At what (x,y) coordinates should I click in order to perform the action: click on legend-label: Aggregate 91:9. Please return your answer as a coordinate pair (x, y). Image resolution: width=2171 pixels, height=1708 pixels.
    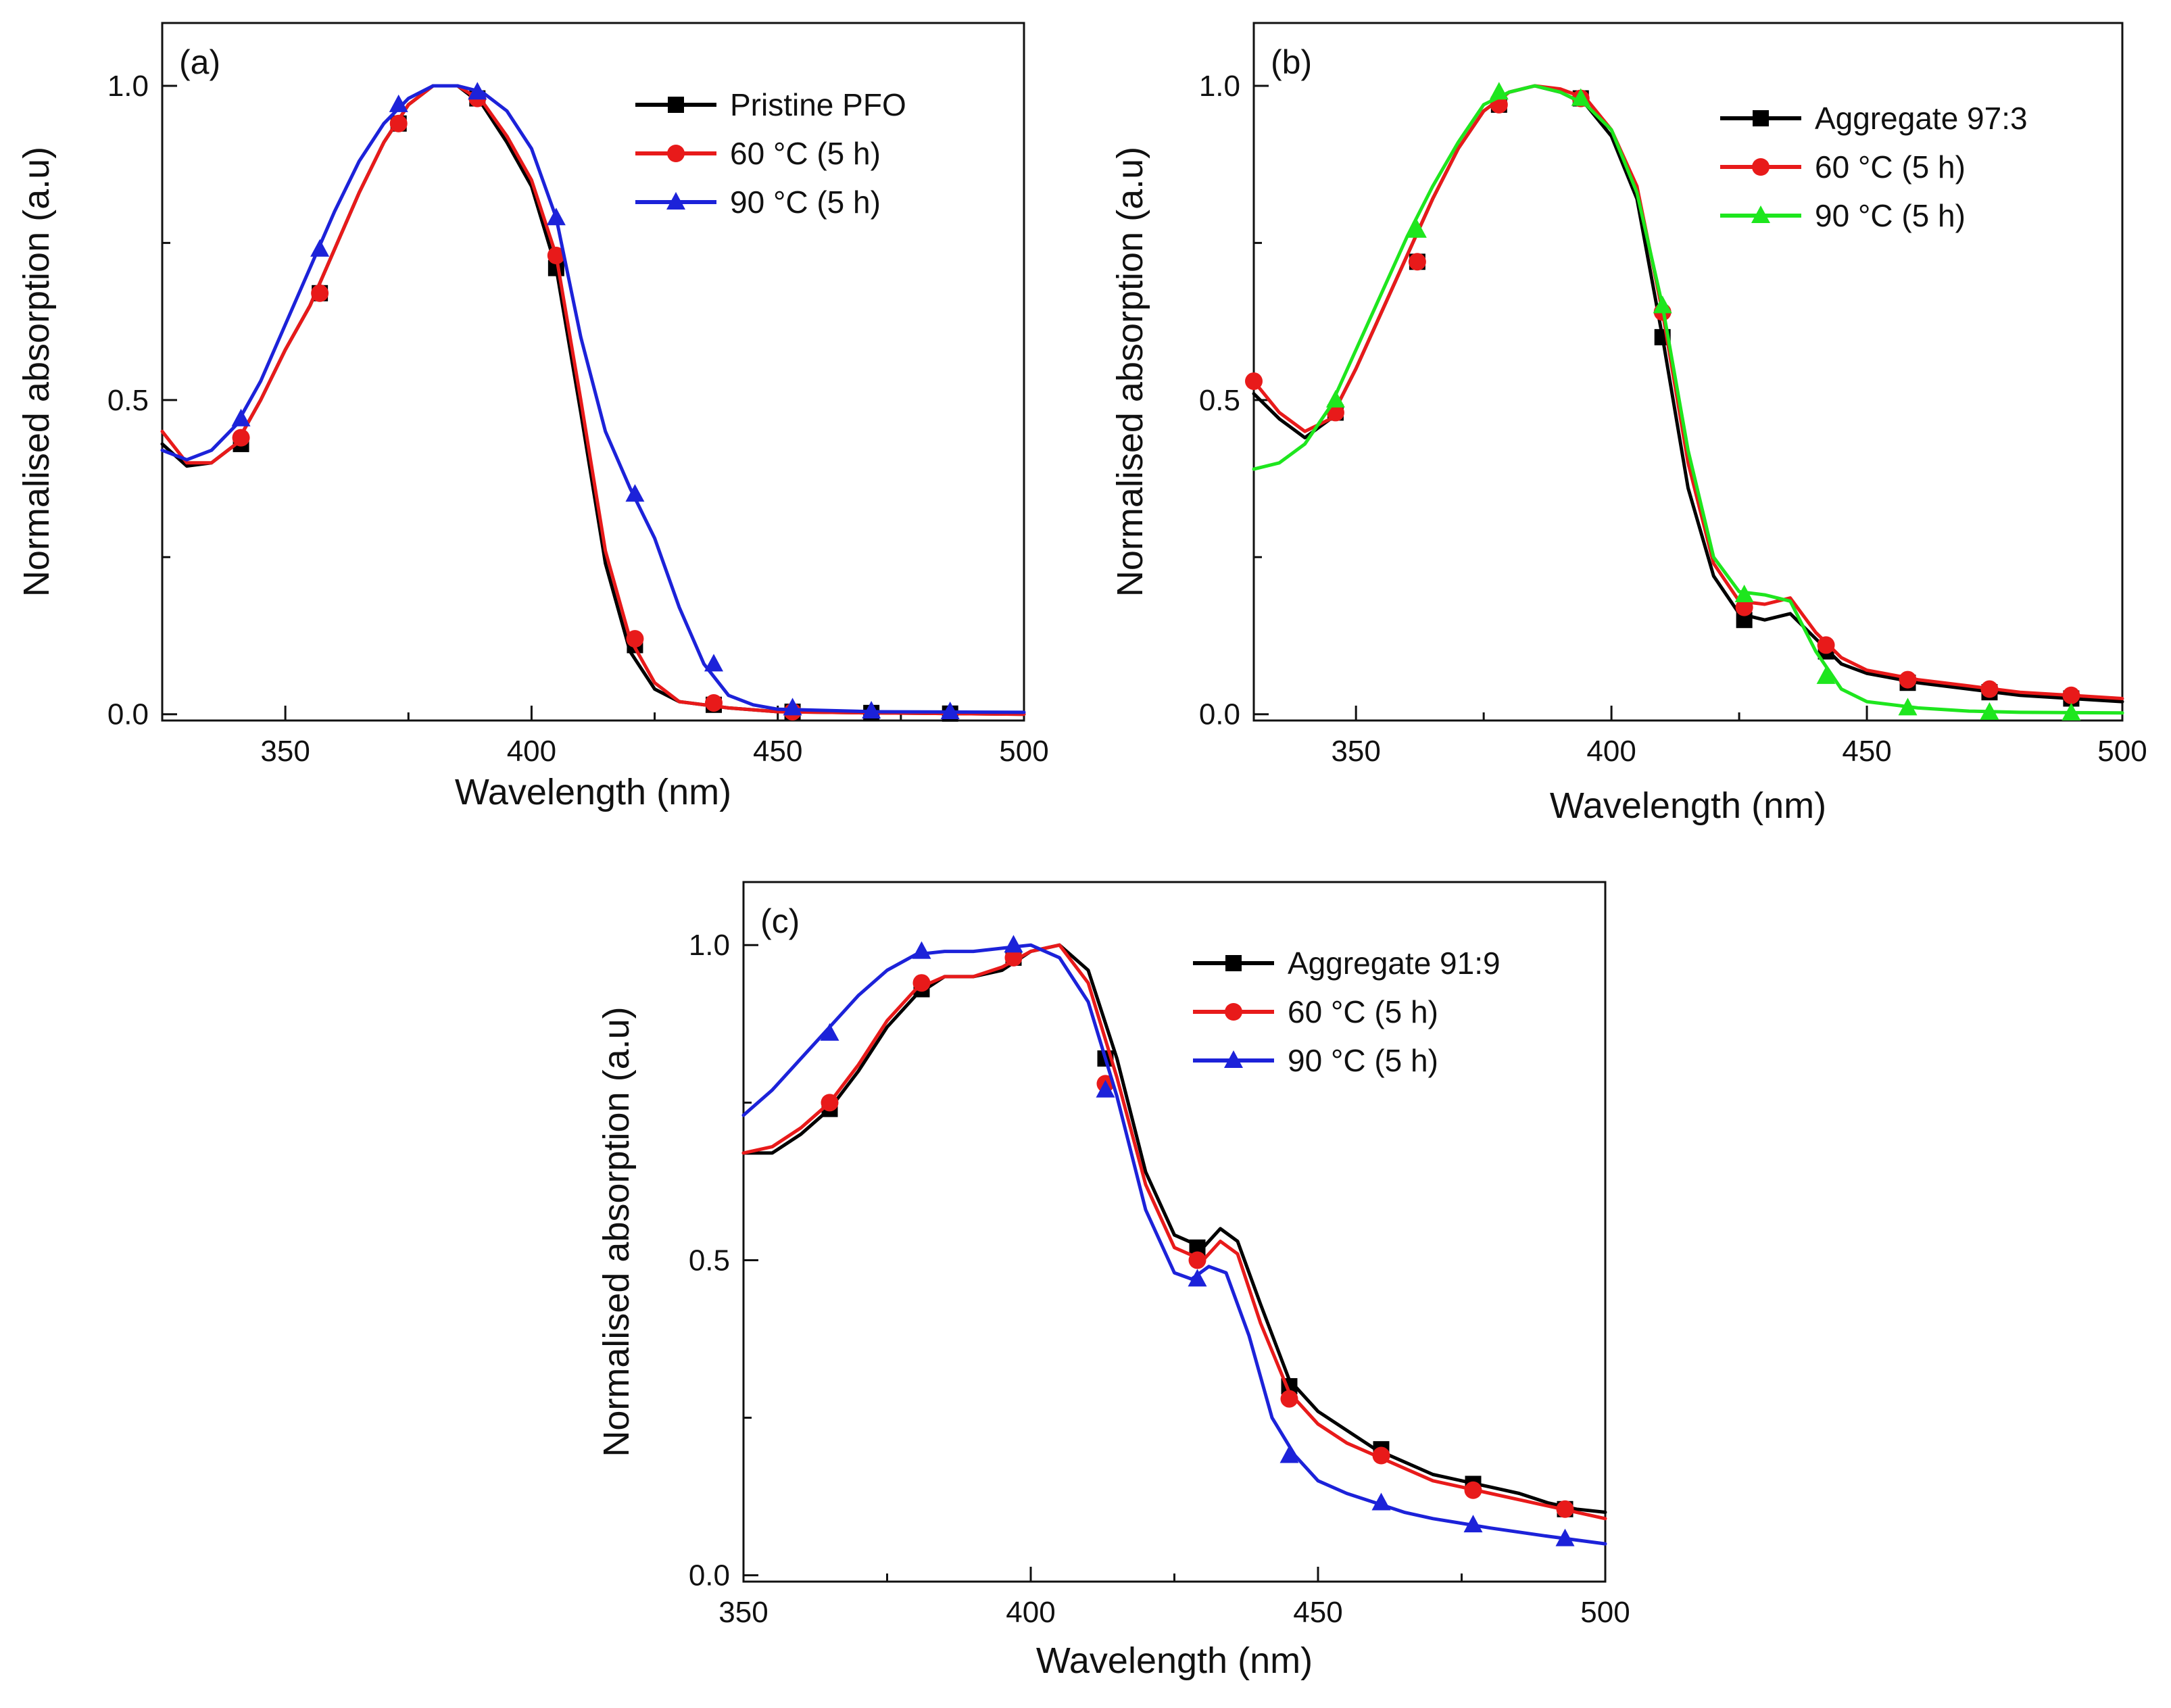
    Looking at the image, I should click on (1394, 963).